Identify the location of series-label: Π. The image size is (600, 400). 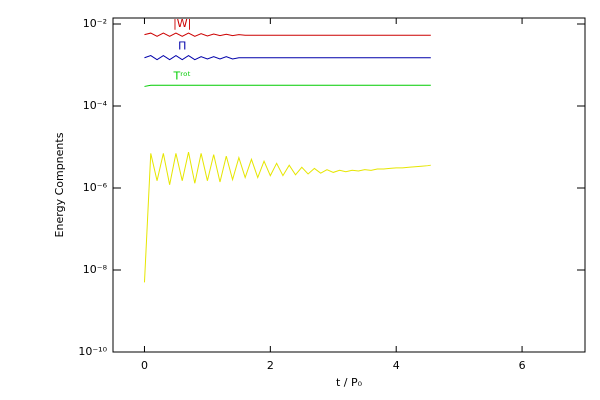
(182, 46).